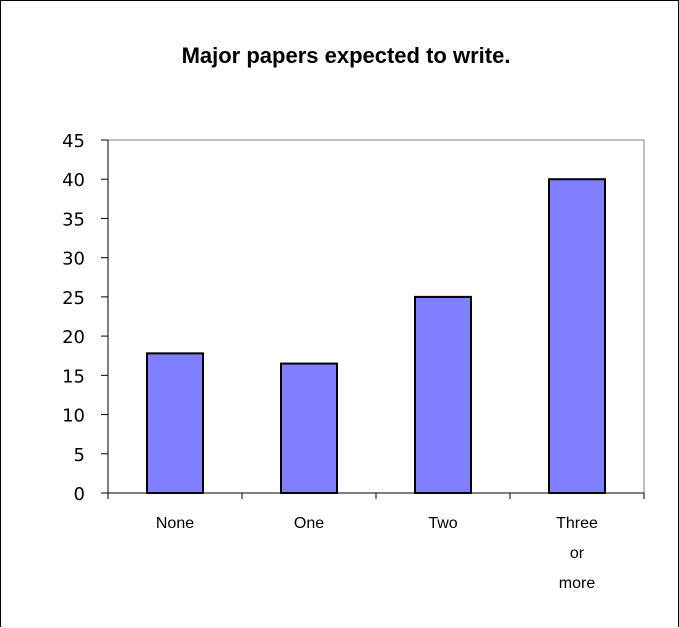 The width and height of the screenshot is (679, 628). I want to click on x-tick-label: None, so click(175, 523).